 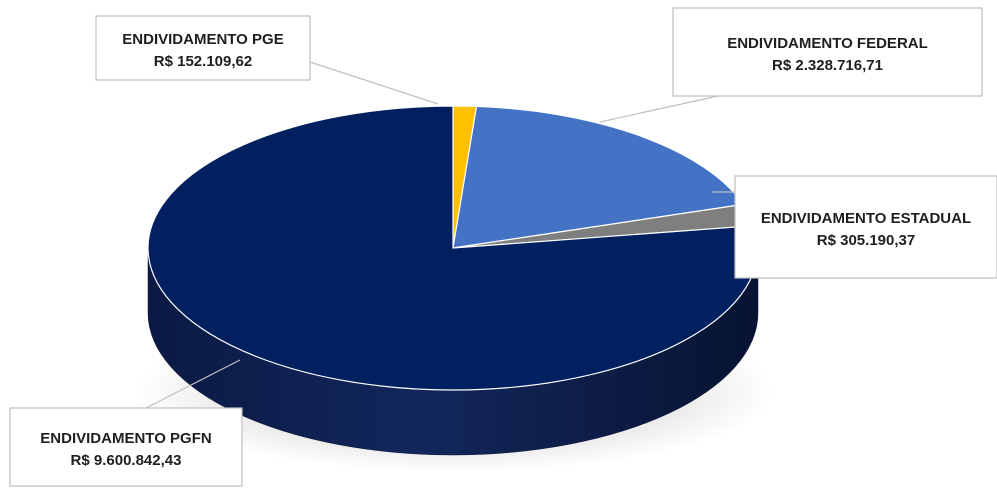 I want to click on slice-endividamento-federal, so click(x=598, y=177).